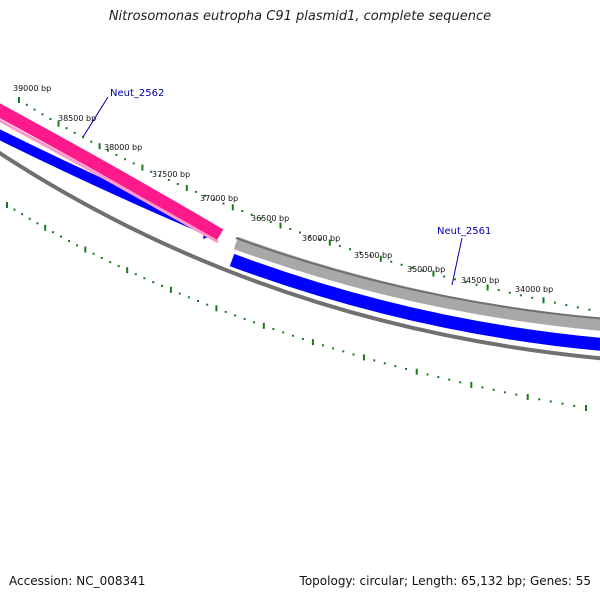 The height and width of the screenshot is (600, 600). Describe the element at coordinates (464, 231) in the screenshot. I see `gene-label-neut-2561: Neut_2561` at that location.